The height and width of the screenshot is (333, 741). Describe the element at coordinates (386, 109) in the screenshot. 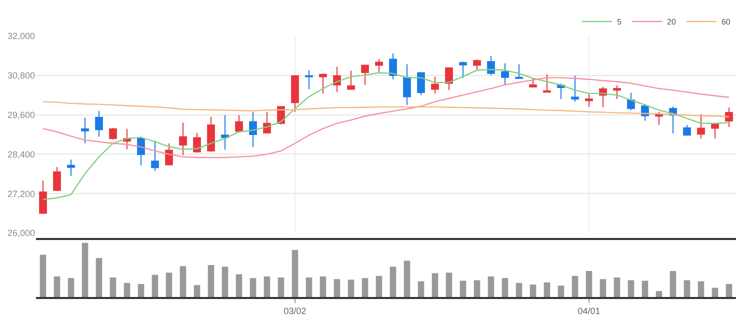

I see `line-series` at that location.